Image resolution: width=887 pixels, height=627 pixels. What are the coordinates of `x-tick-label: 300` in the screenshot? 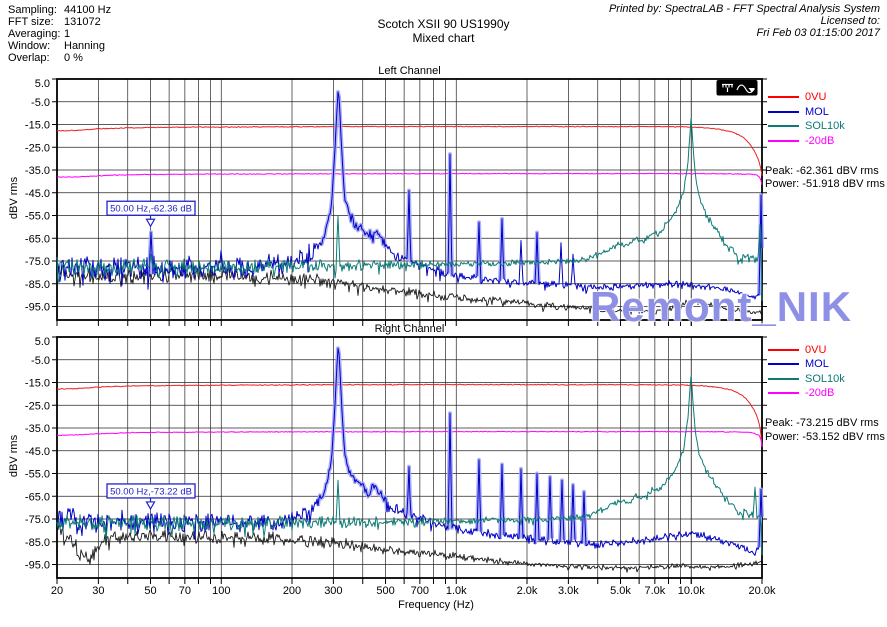 It's located at (333, 591).